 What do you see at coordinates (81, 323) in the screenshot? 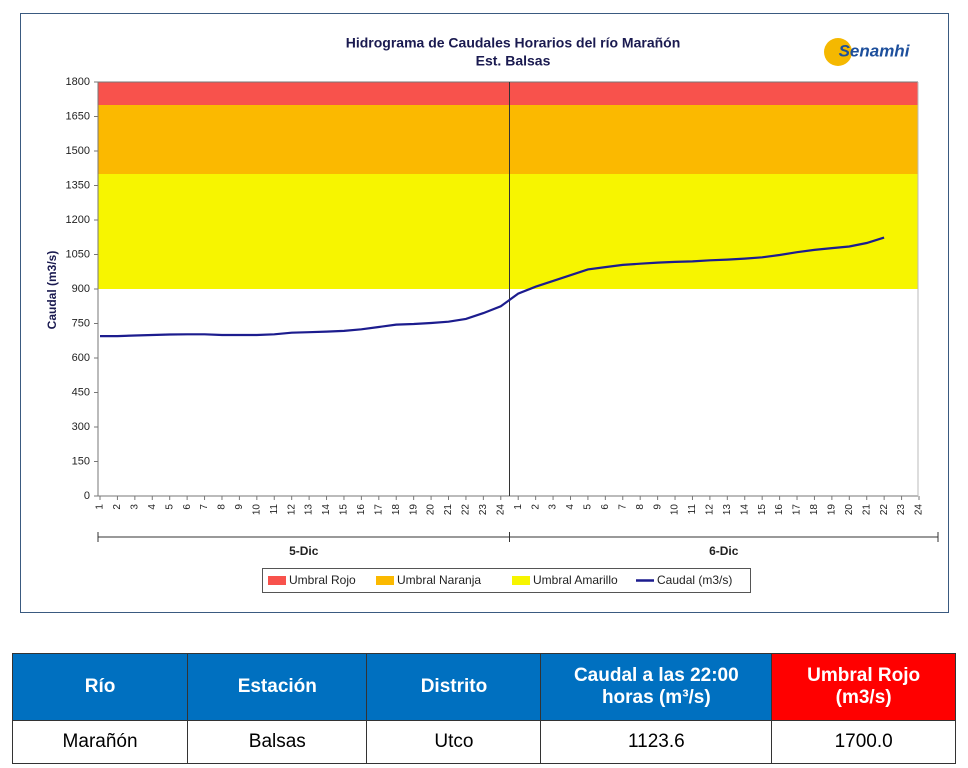
I see `y-tick-label: 750` at bounding box center [81, 323].